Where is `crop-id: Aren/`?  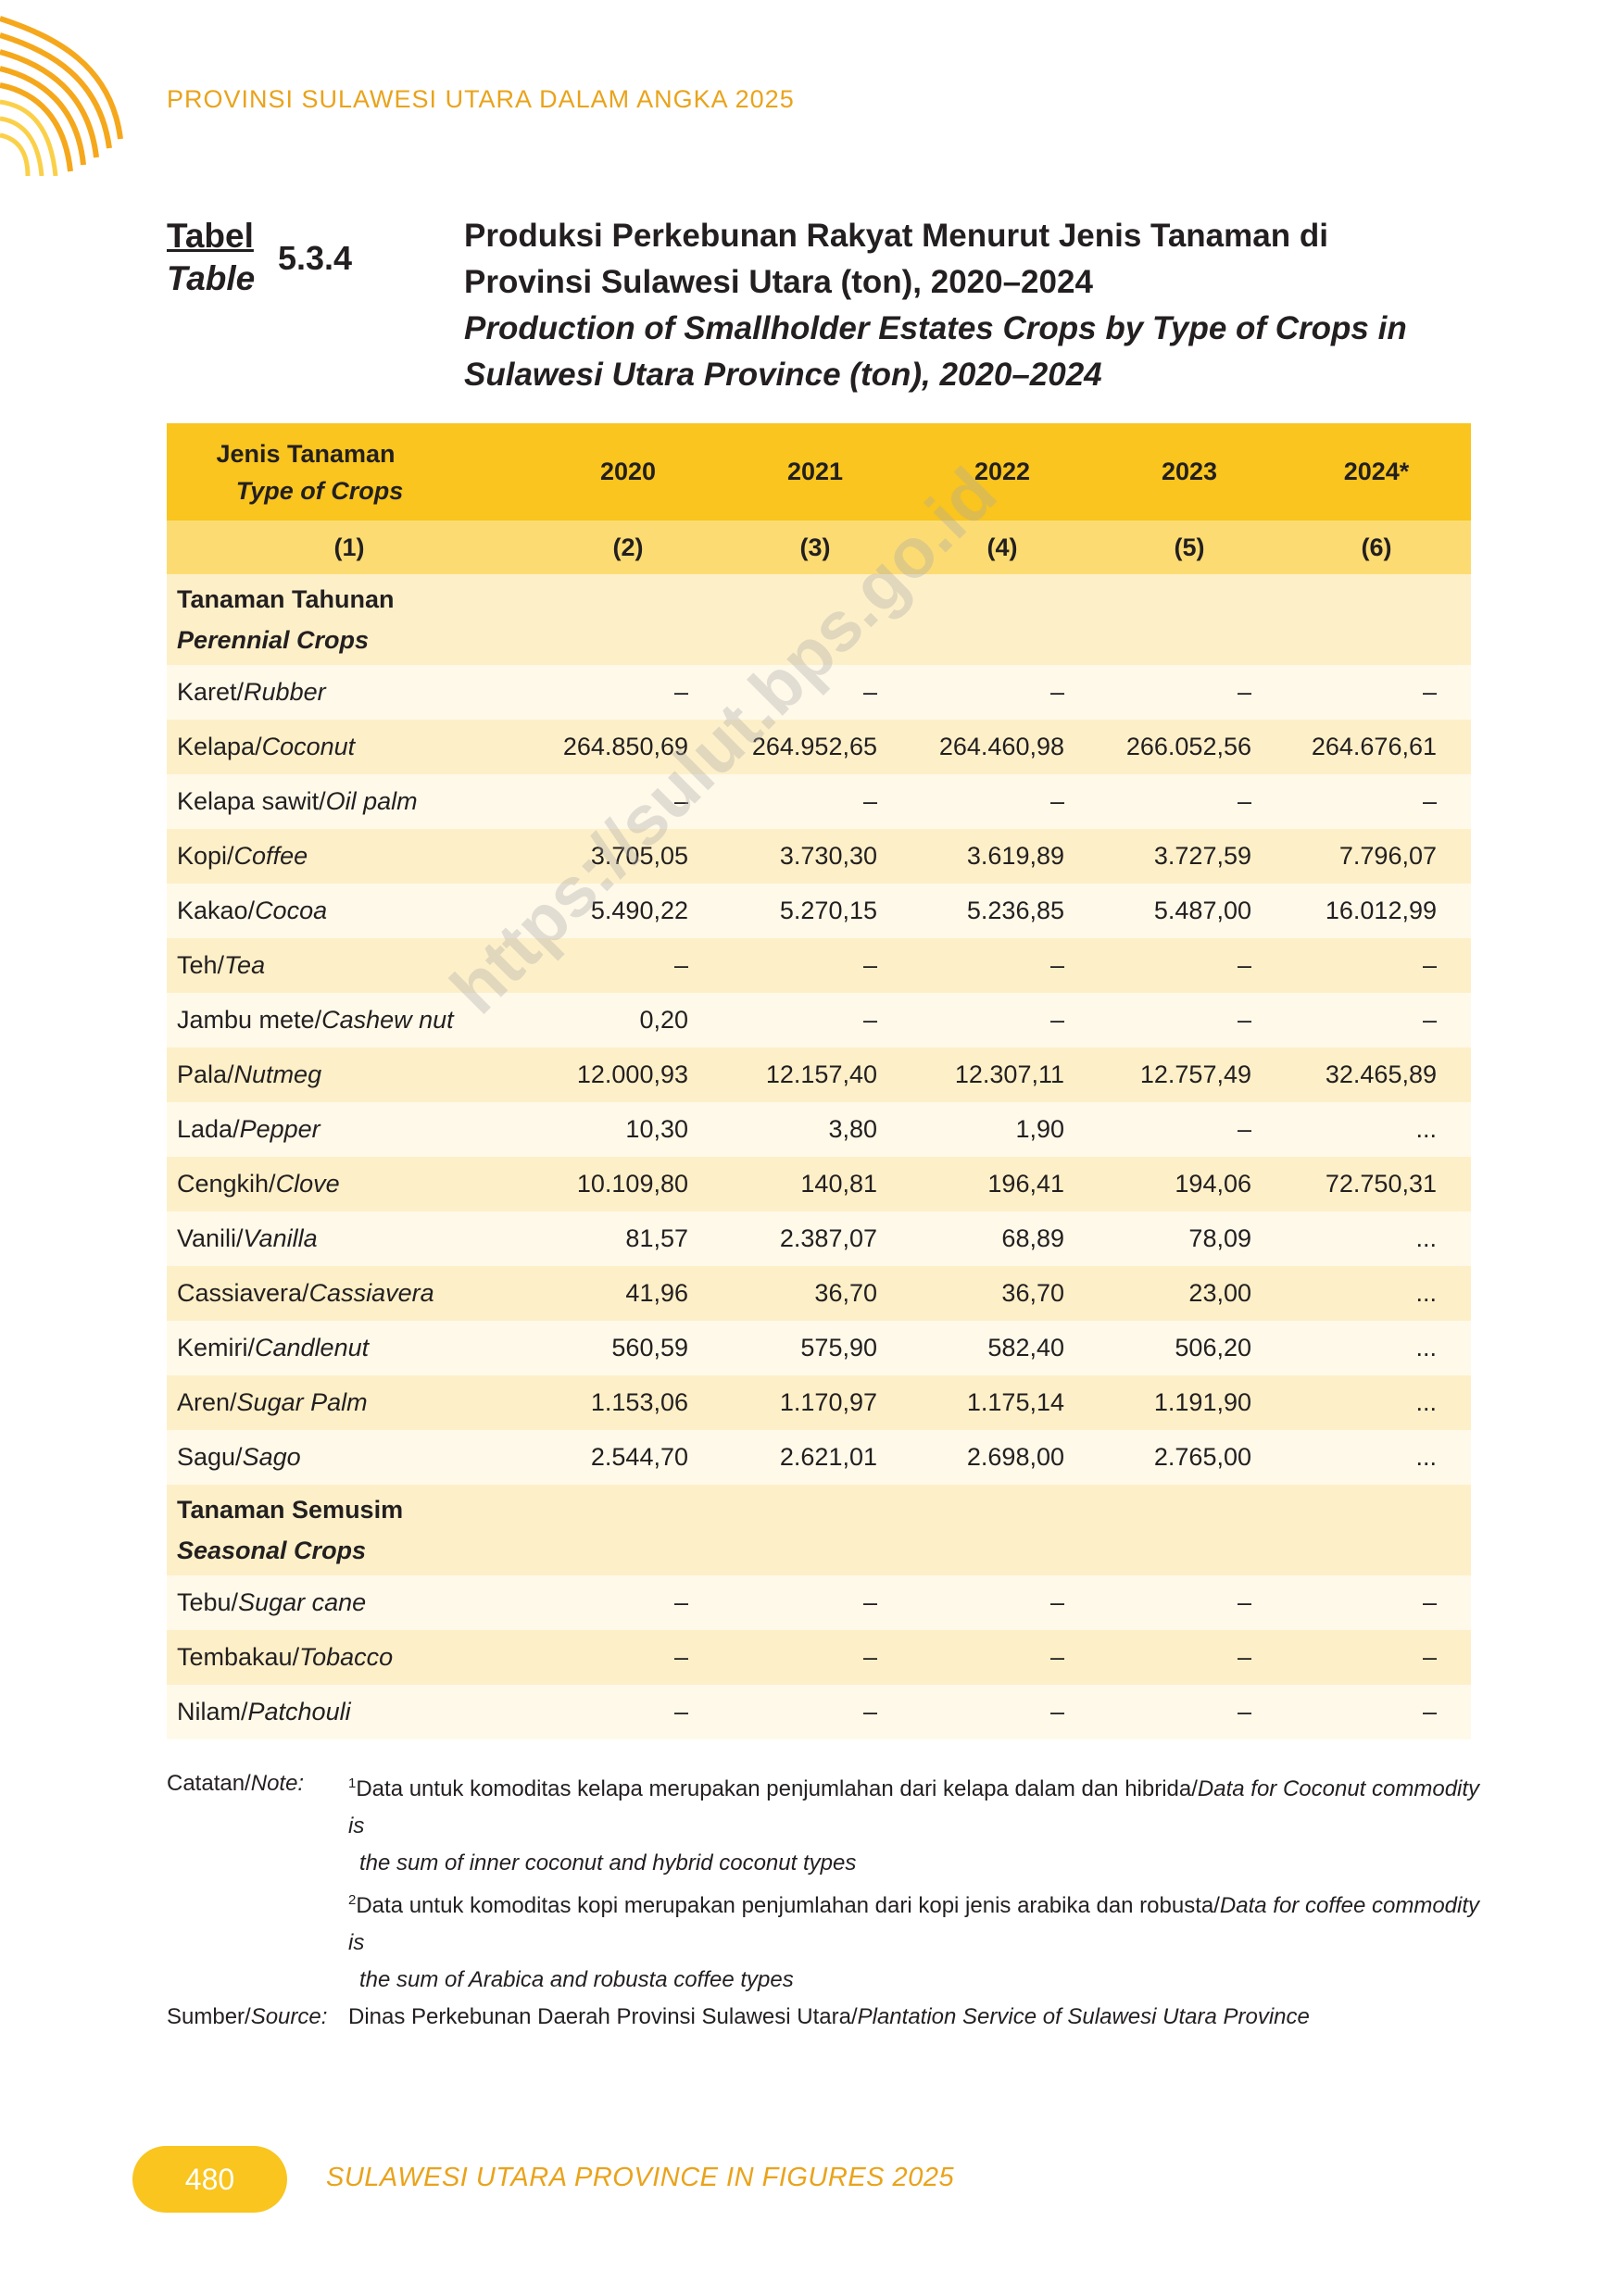 crop-id: Aren/ is located at coordinates (207, 1402).